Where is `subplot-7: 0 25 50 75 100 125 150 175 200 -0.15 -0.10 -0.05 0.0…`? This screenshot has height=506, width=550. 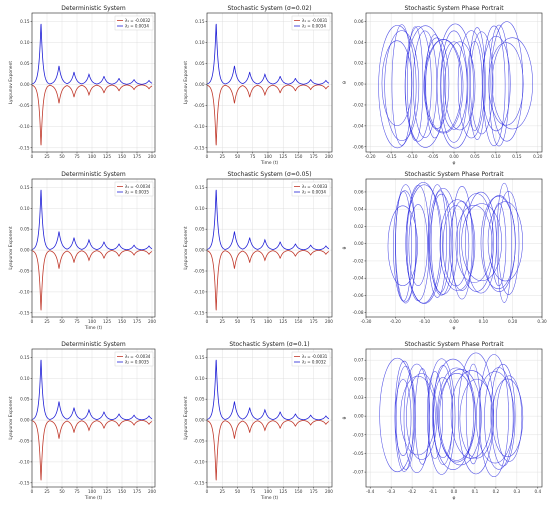 subplot-7: 0 25 50 75 100 125 150 175 200 -0.15 -0.10 -0.05 0.0… is located at coordinates (82, 421).